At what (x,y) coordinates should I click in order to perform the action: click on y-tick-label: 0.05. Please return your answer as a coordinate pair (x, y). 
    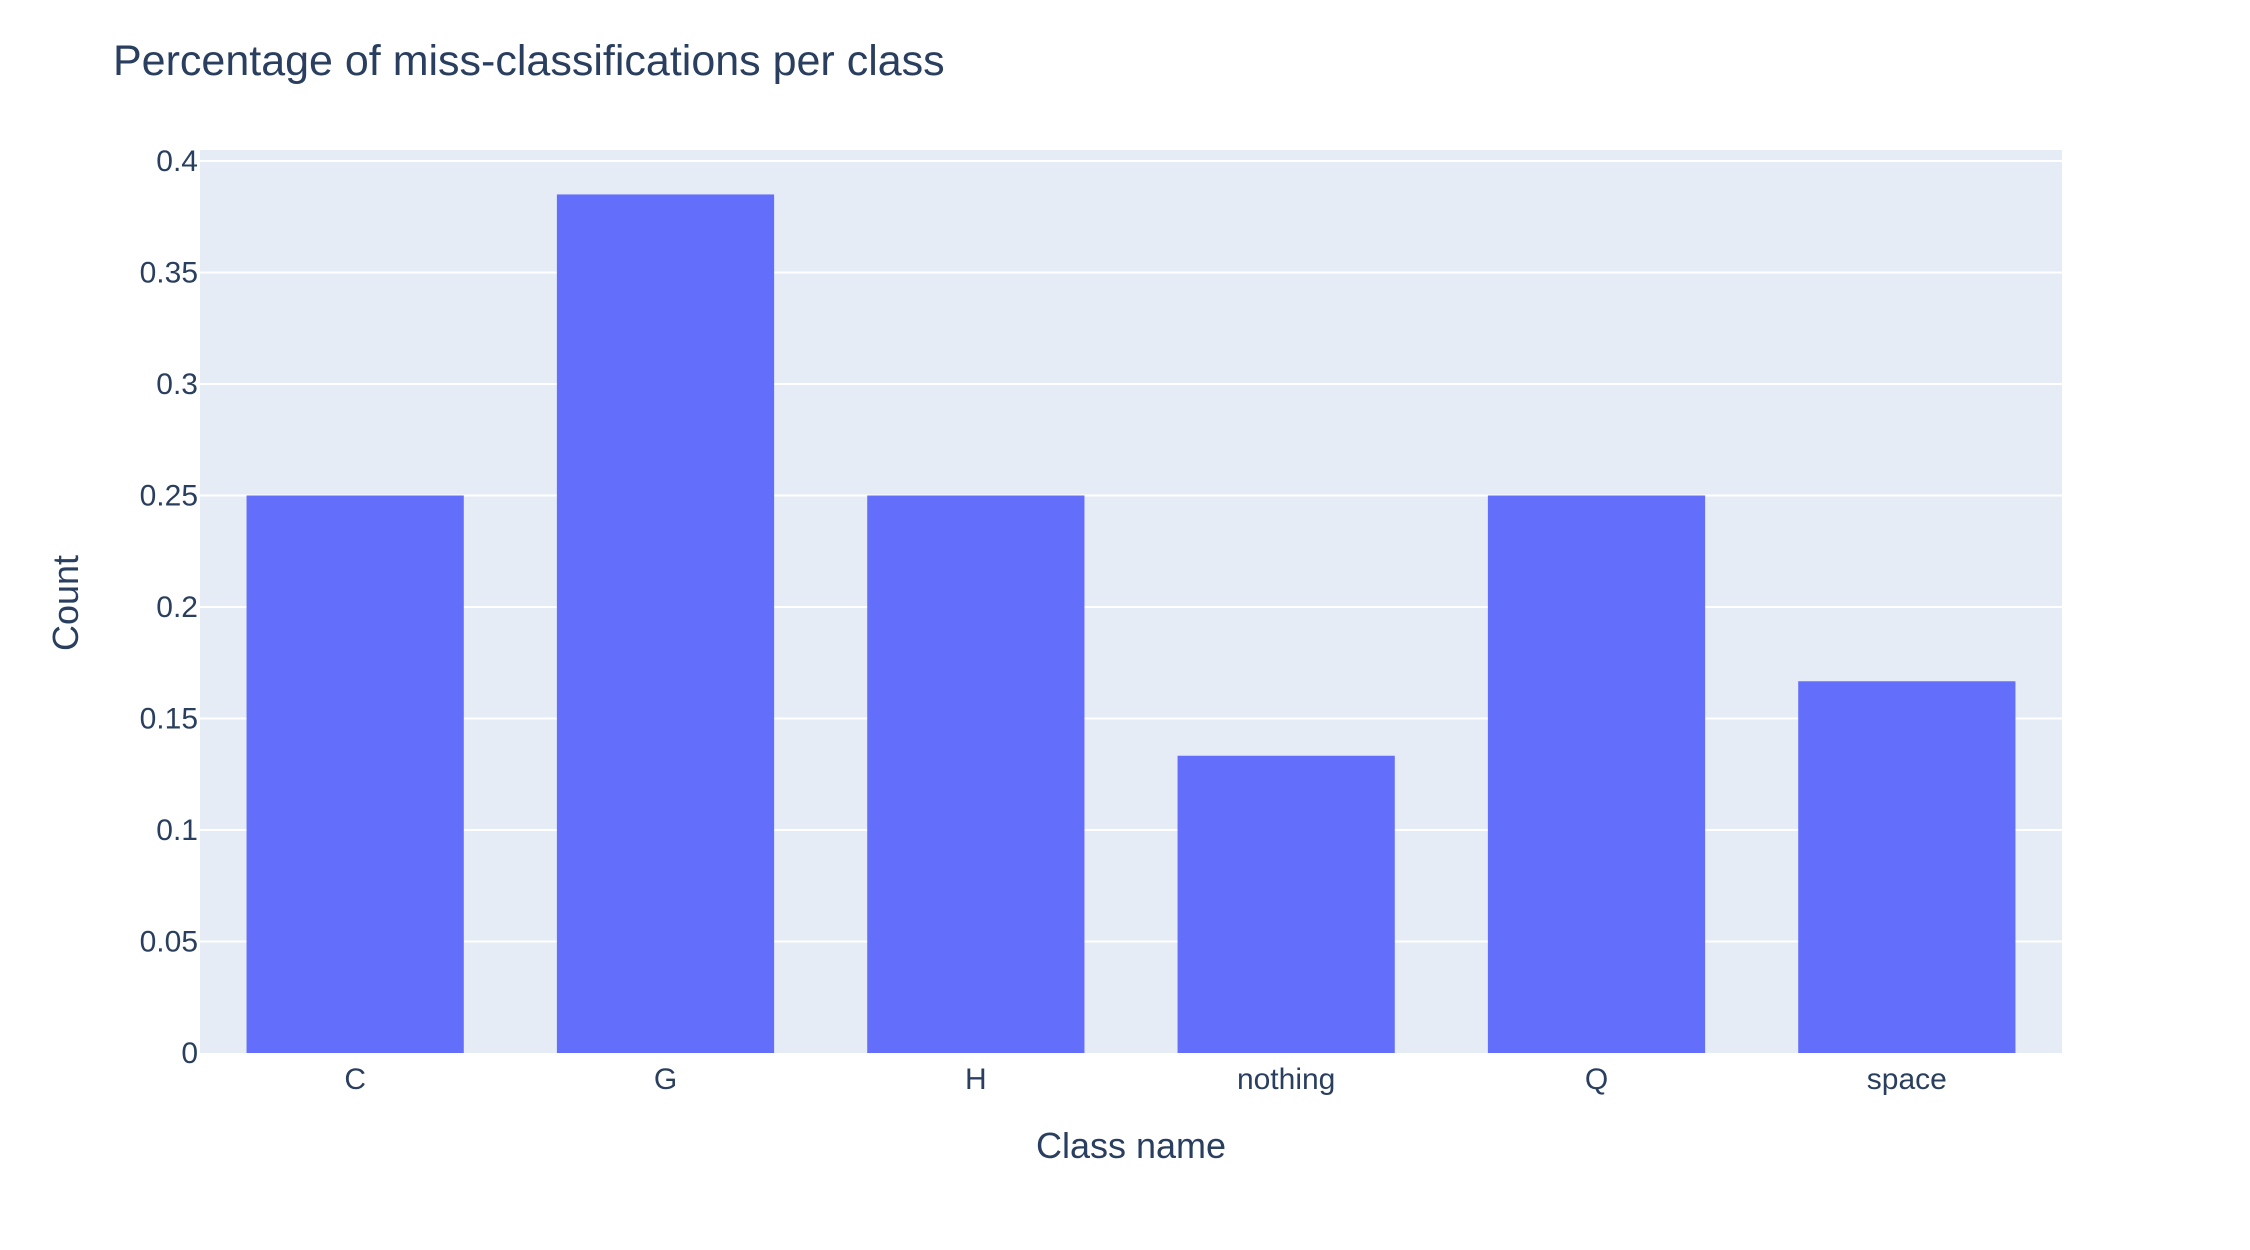
    Looking at the image, I should click on (169, 942).